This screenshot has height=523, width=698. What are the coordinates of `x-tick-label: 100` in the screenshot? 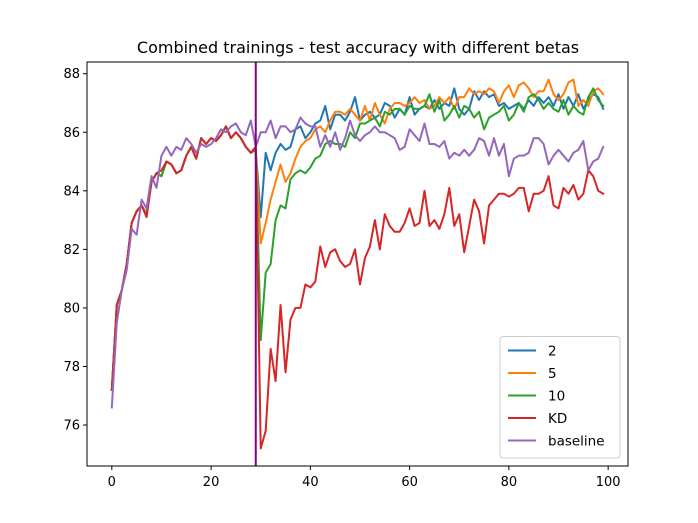 It's located at (608, 482).